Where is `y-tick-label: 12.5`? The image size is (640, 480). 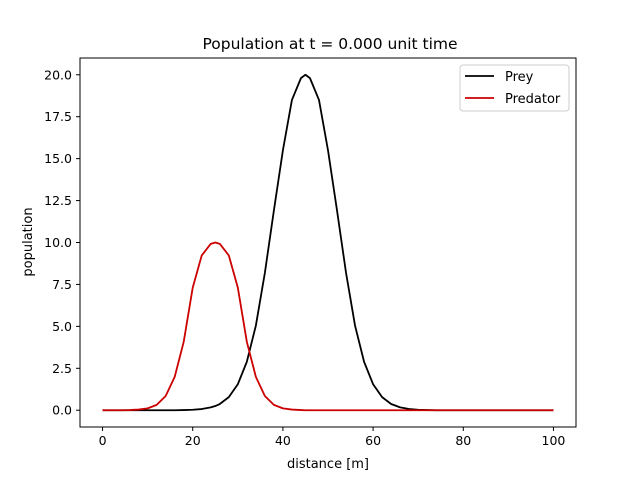 y-tick-label: 12.5 is located at coordinates (58, 200).